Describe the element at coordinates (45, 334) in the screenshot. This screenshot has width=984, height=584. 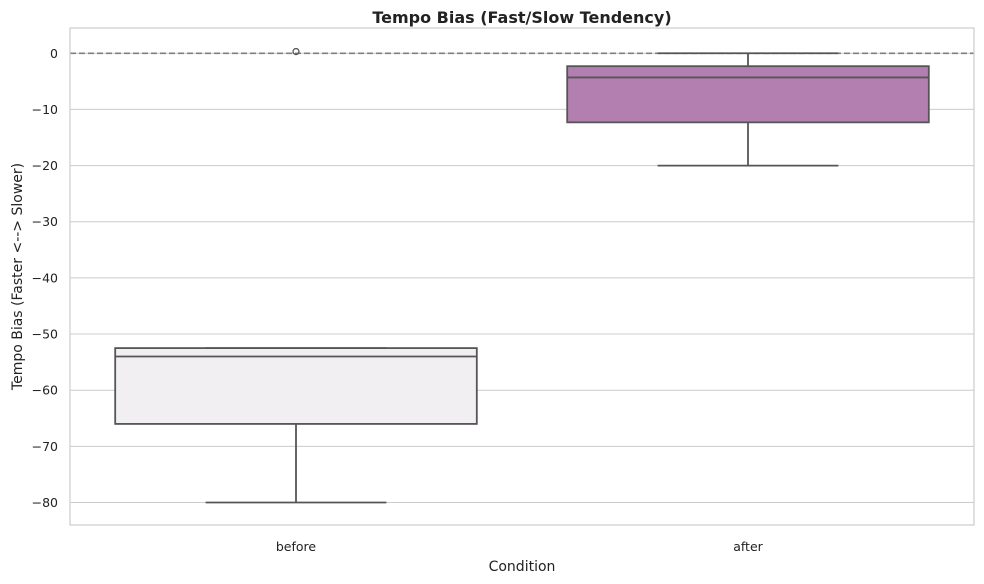
I see `y-tick-label: −50` at that location.